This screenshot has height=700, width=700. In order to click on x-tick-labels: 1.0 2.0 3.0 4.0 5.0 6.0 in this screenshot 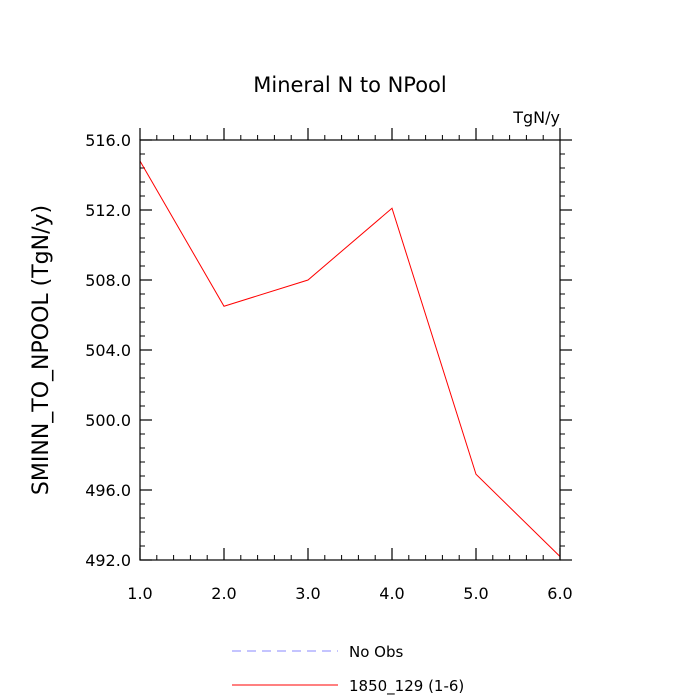, I will do `click(349, 593)`.